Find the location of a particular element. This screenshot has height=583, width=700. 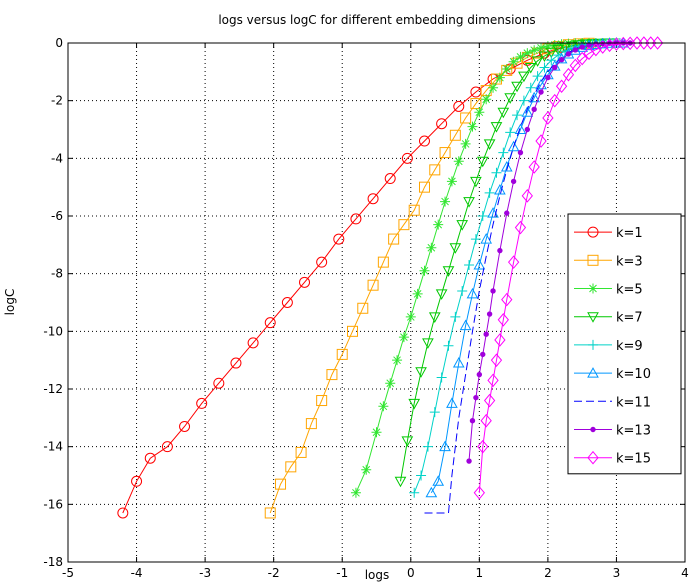

legend-label-k-13: k=13 is located at coordinates (633, 431).